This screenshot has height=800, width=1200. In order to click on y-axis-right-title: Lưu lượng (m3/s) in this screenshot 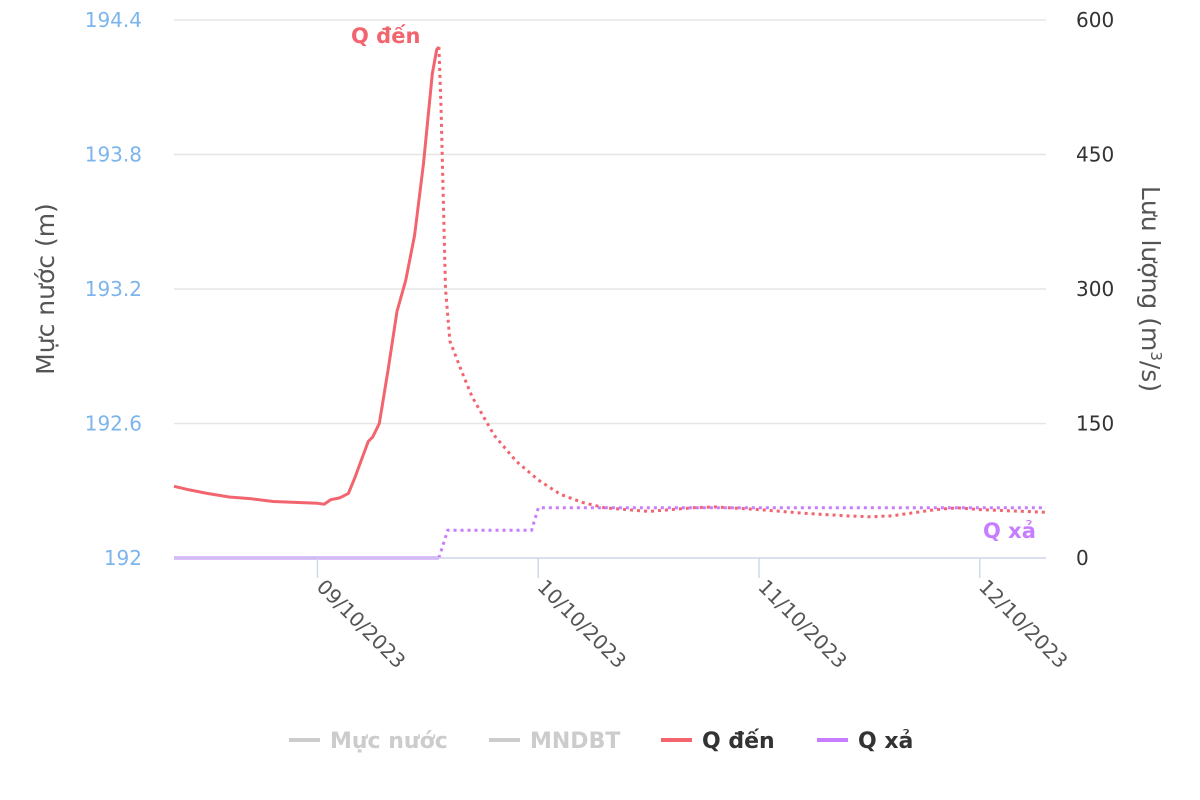, I will do `click(1150, 289)`.